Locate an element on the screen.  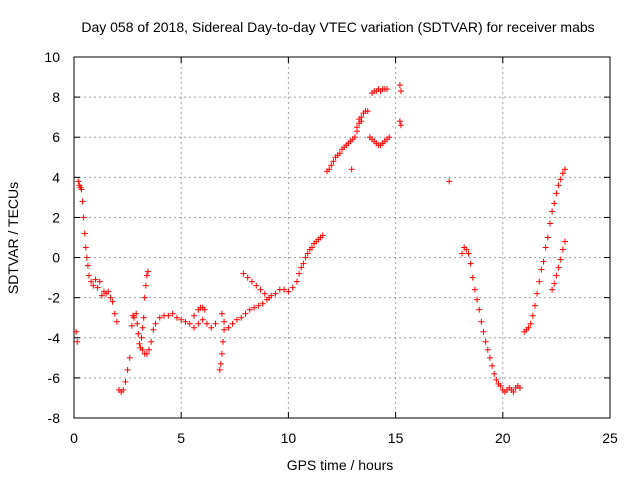
y-tick-label: -2 is located at coordinates (54, 298).